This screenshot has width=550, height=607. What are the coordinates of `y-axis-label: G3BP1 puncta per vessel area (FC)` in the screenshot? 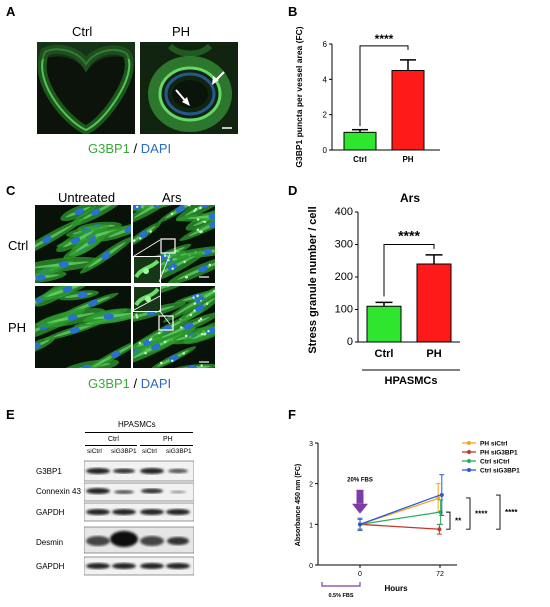 It's located at (299, 96).